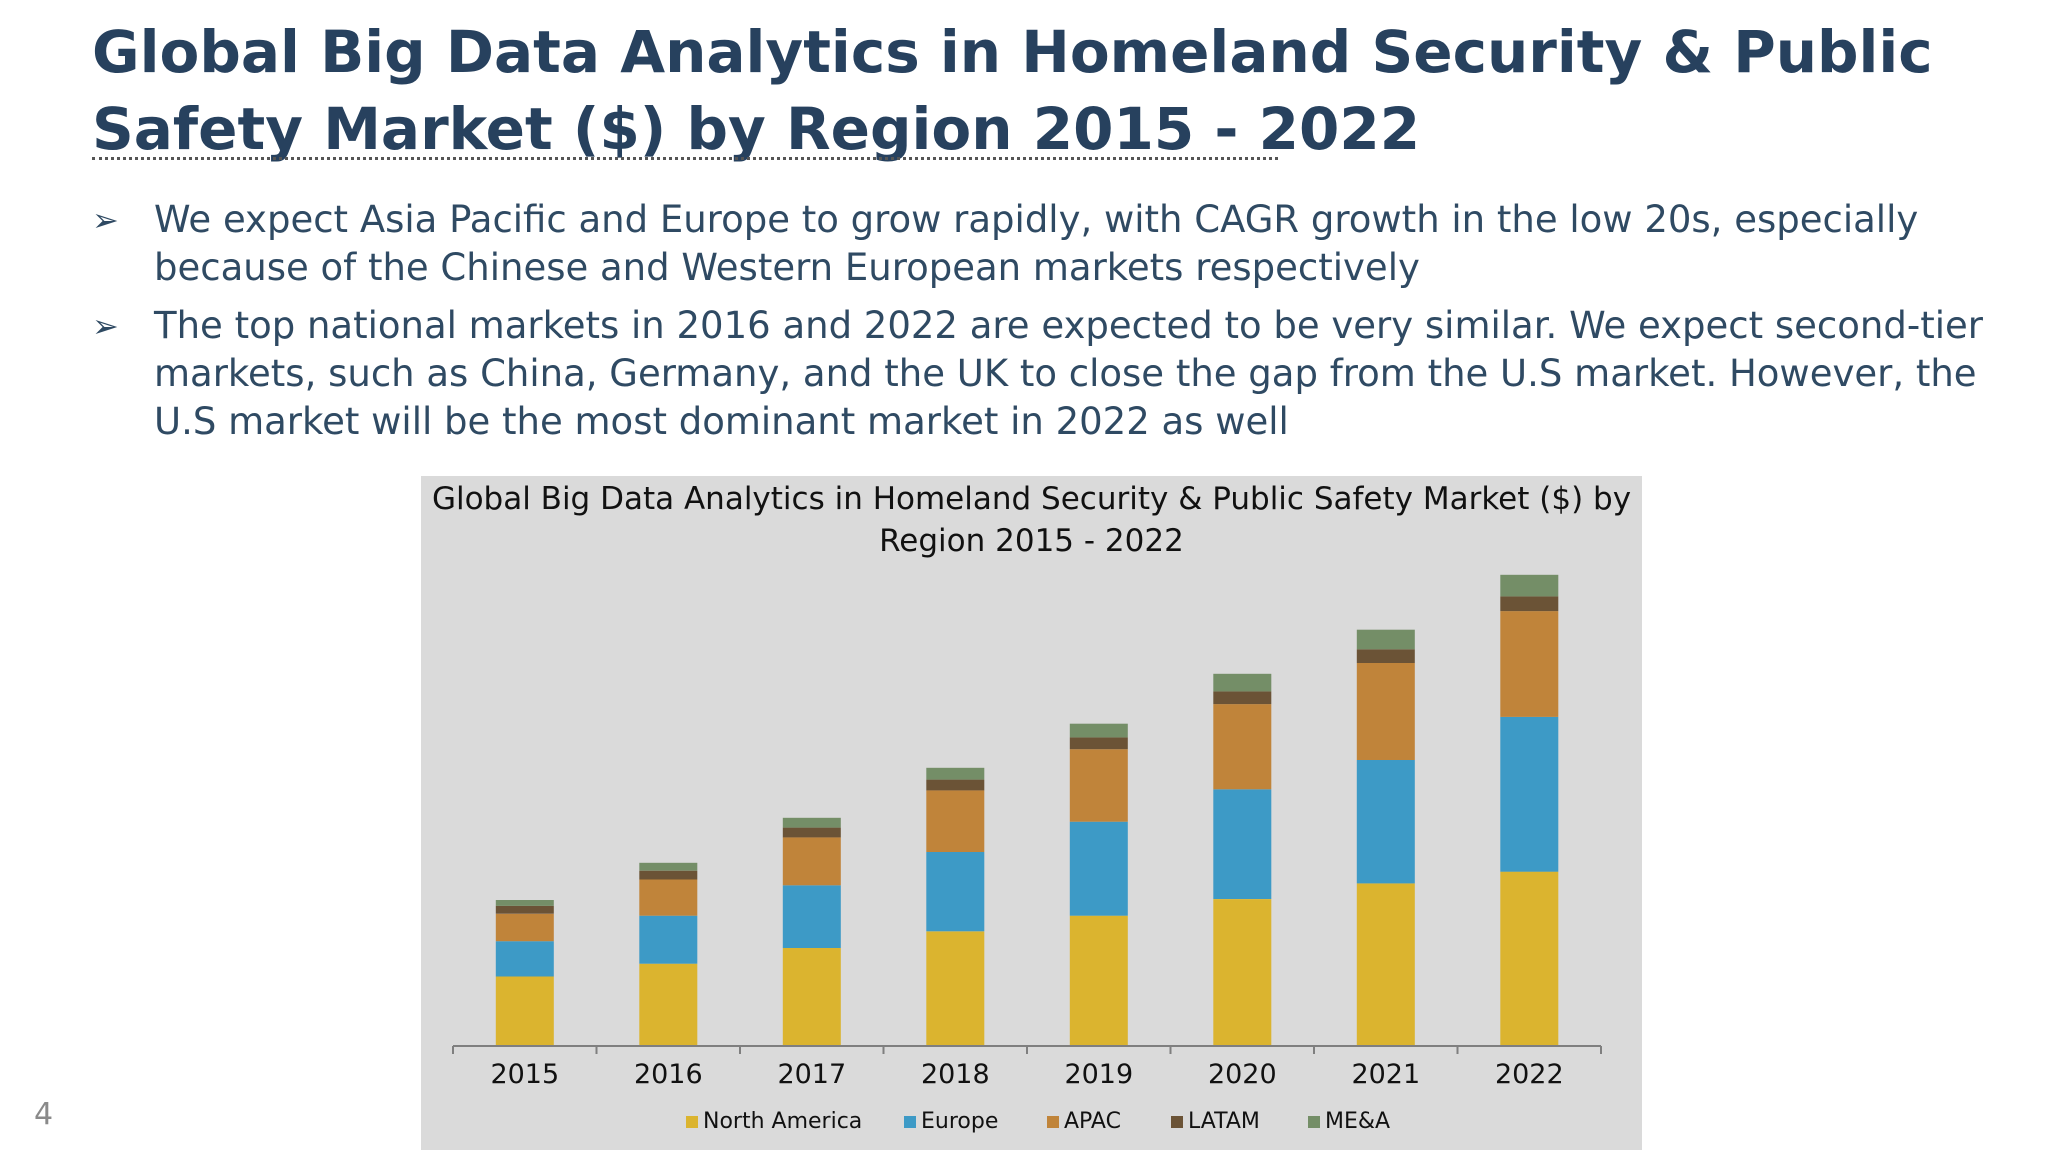 The image size is (2048, 1152). What do you see at coordinates (524, 1011) in the screenshot?
I see `bar-segment-north-america-2015` at bounding box center [524, 1011].